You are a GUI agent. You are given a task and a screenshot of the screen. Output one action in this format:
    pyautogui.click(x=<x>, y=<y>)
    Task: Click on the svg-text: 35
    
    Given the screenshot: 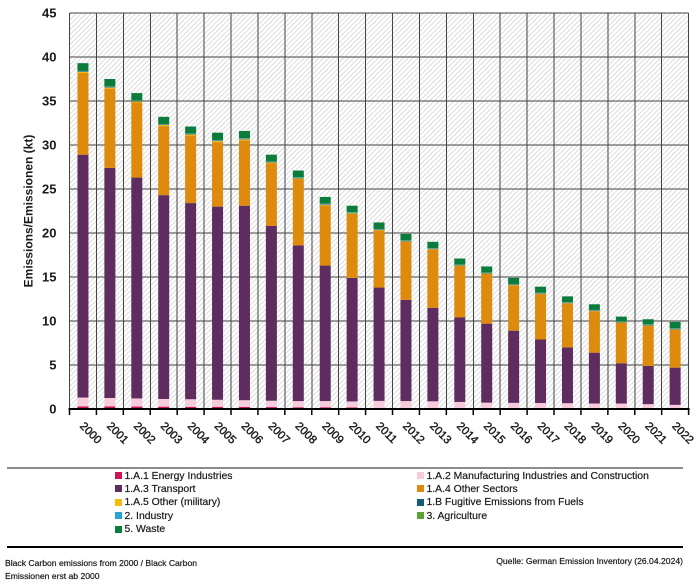 What is the action you would take?
    pyautogui.click(x=49, y=101)
    